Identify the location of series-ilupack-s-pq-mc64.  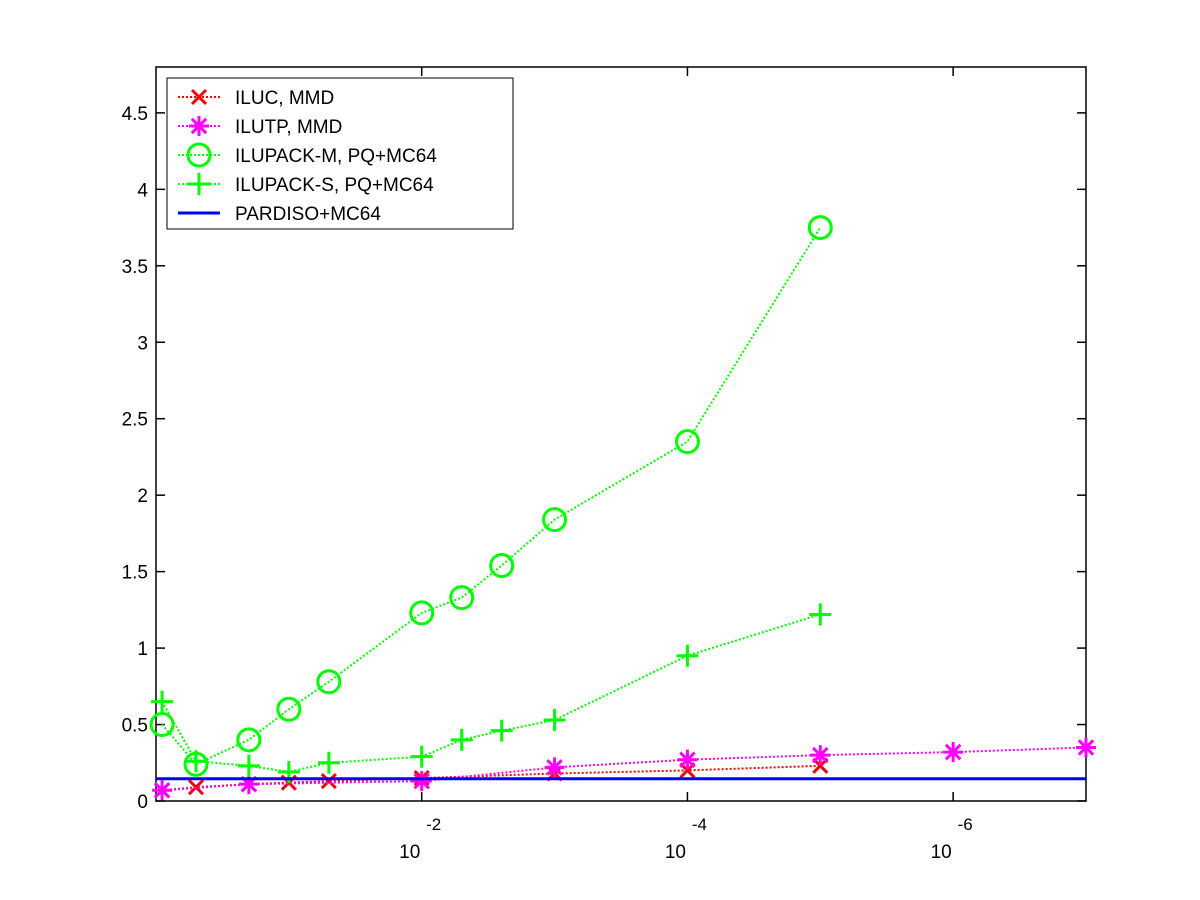
(491, 693).